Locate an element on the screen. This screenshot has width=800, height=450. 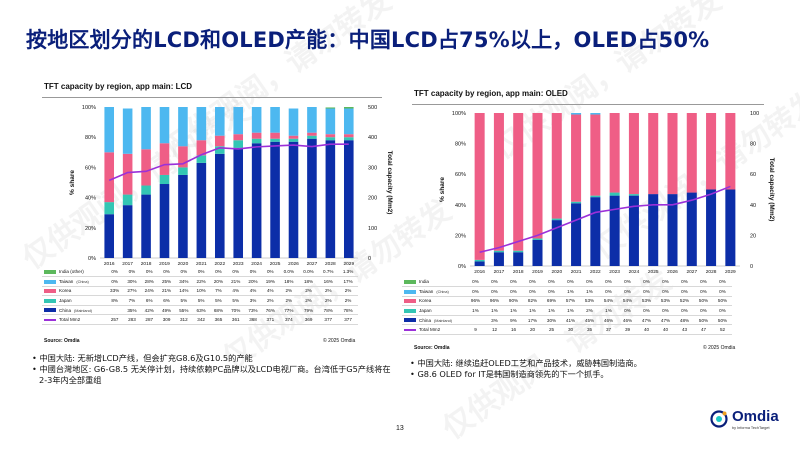
data-table-cell: 8% is located at coordinates (115, 300).